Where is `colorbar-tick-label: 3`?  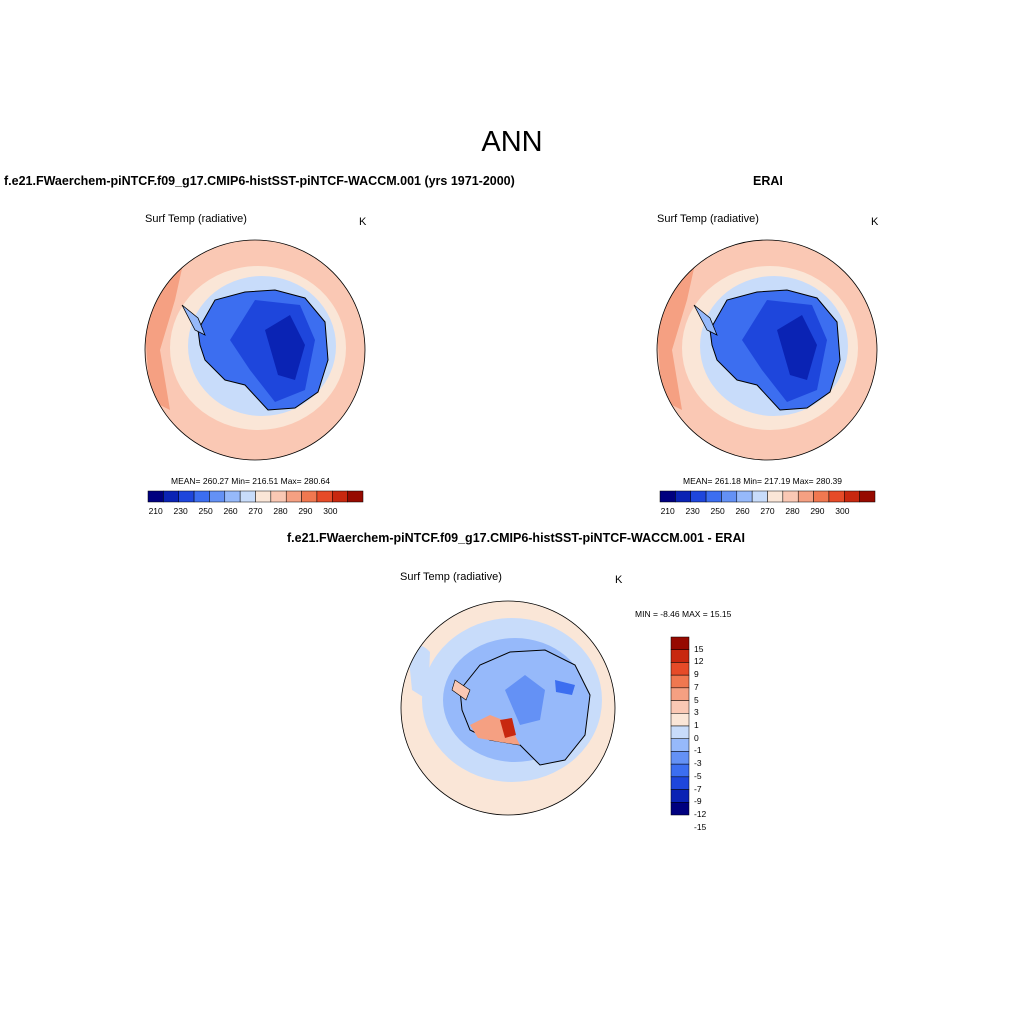
colorbar-tick-label: 3 is located at coordinates (696, 712).